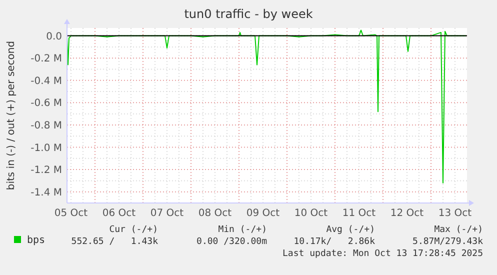  Describe the element at coordinates (263, 213) in the screenshot. I see `x-tick-label: 09 Oct` at that location.